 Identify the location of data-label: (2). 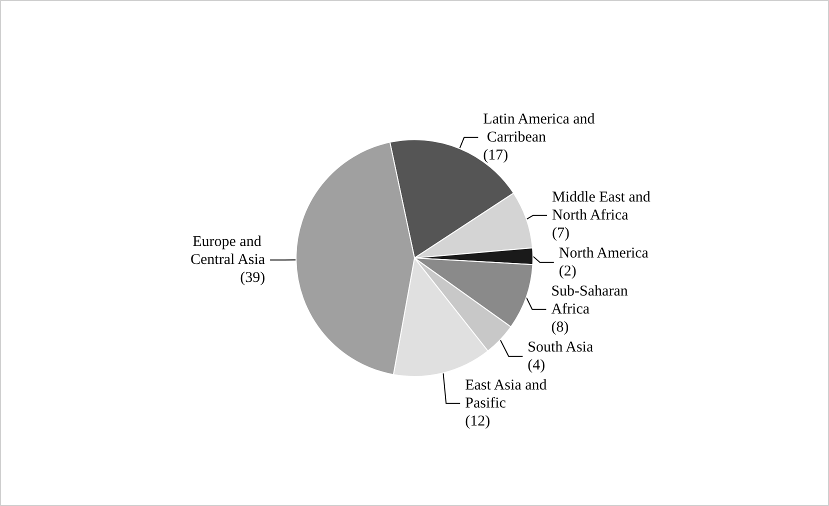
(567, 271).